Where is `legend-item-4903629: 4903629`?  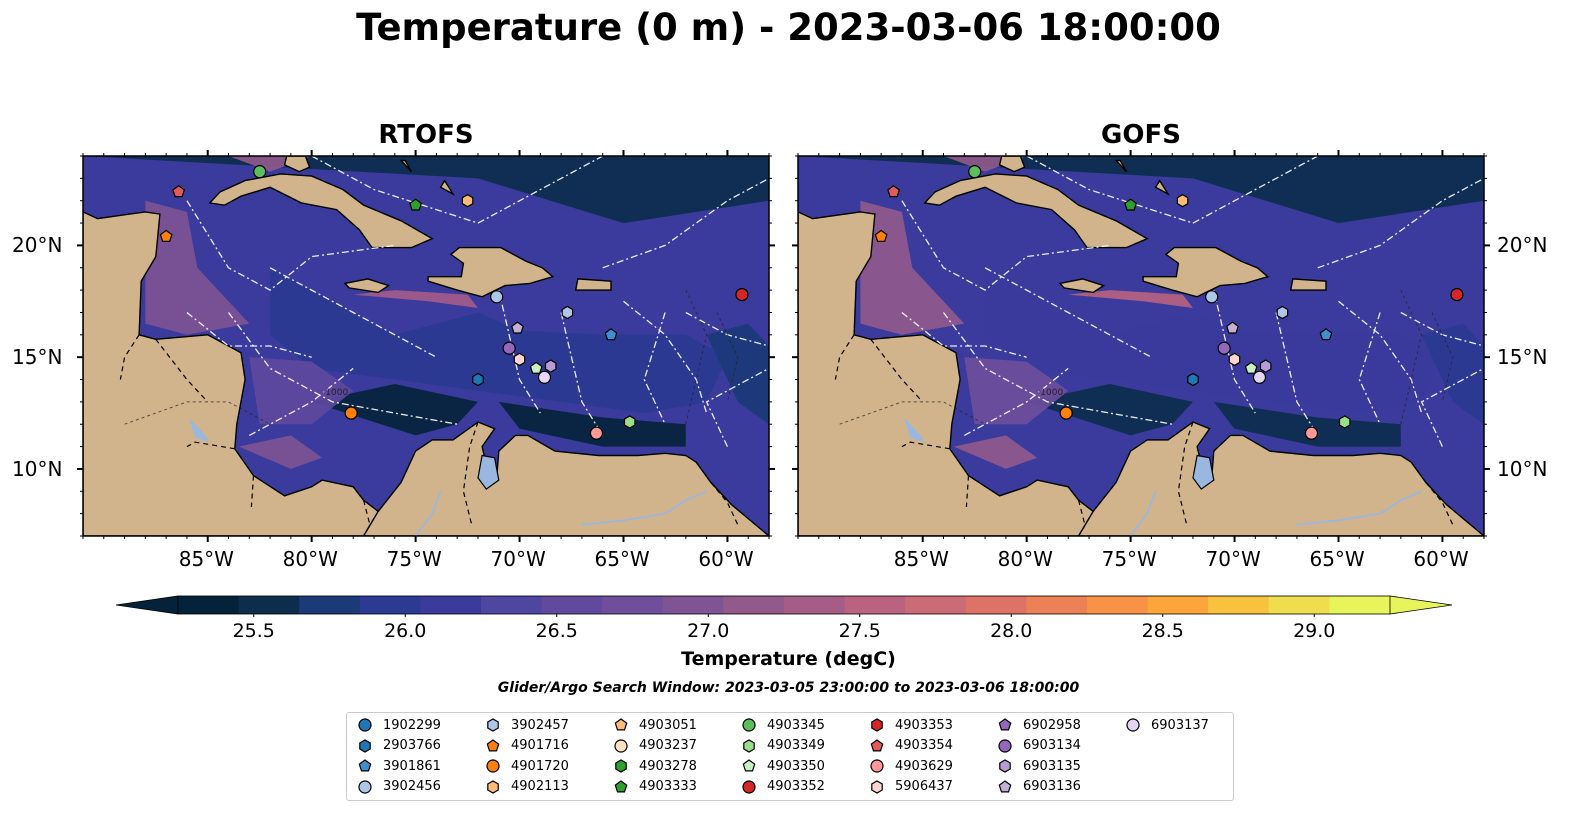 legend-item-4903629: 4903629 is located at coordinates (911, 766).